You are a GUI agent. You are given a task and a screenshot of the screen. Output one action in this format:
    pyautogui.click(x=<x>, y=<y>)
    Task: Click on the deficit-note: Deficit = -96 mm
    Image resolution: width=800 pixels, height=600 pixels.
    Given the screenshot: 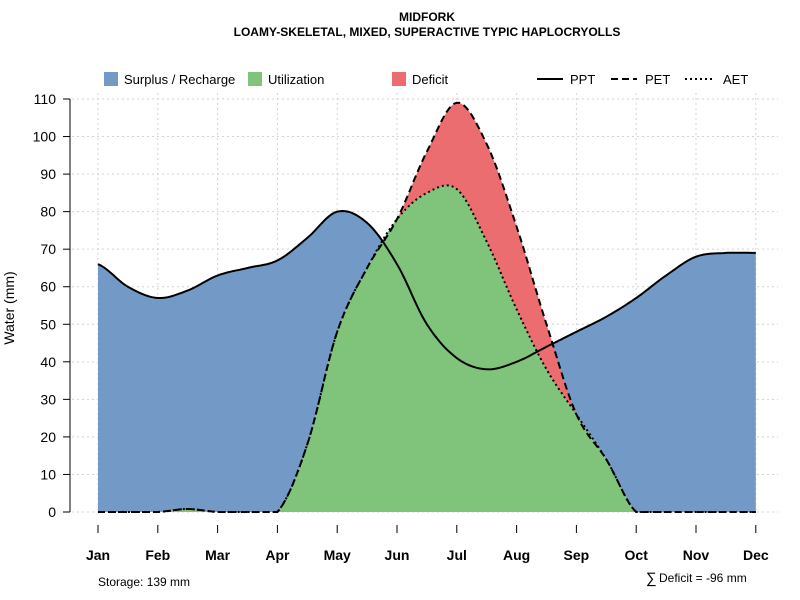 What is the action you would take?
    pyautogui.click(x=703, y=578)
    